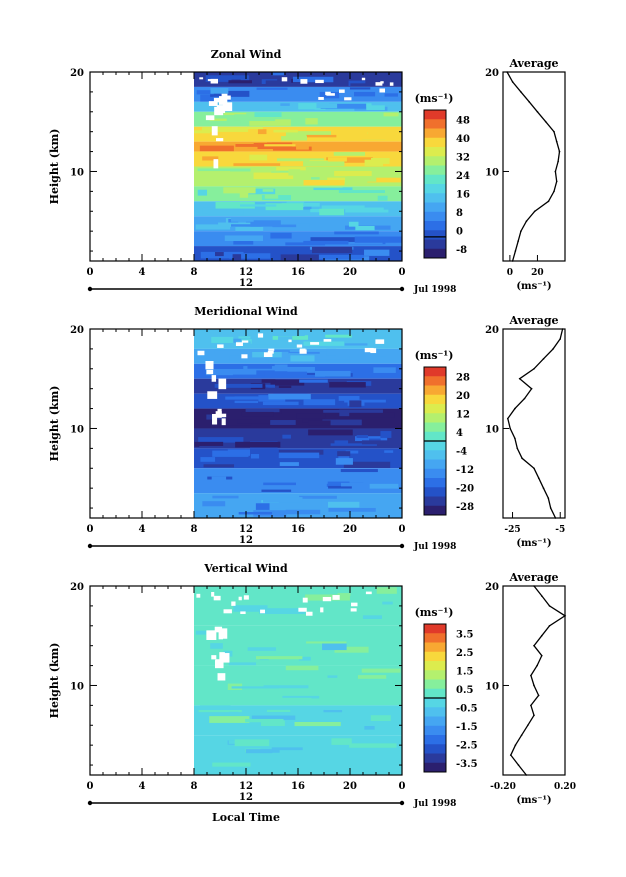  I want to click on x-tick-label: 20, so click(350, 272).